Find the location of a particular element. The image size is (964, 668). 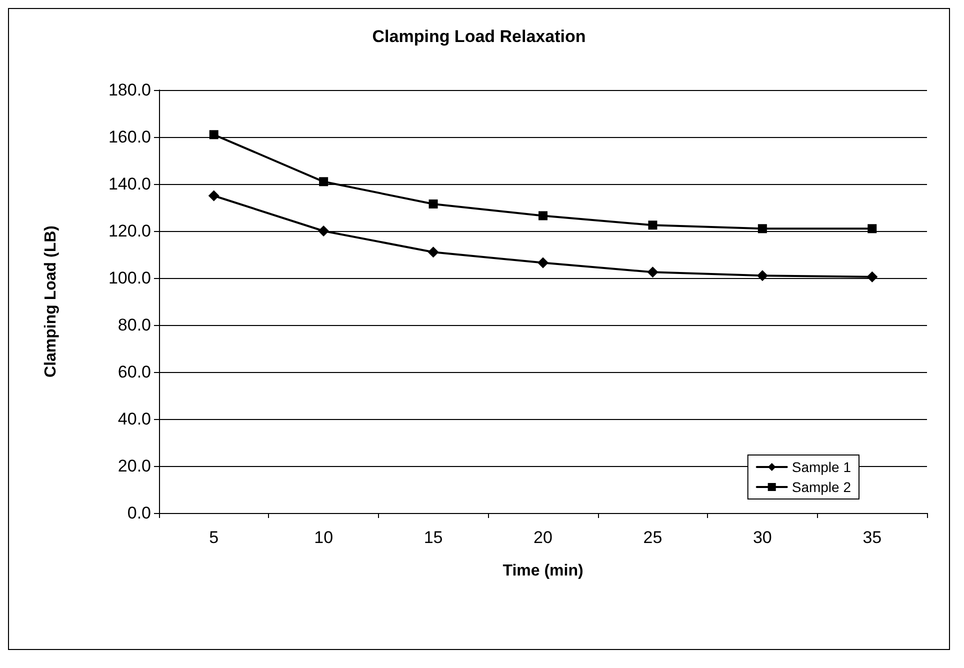

y-tick-label: 0.0 is located at coordinates (139, 513).